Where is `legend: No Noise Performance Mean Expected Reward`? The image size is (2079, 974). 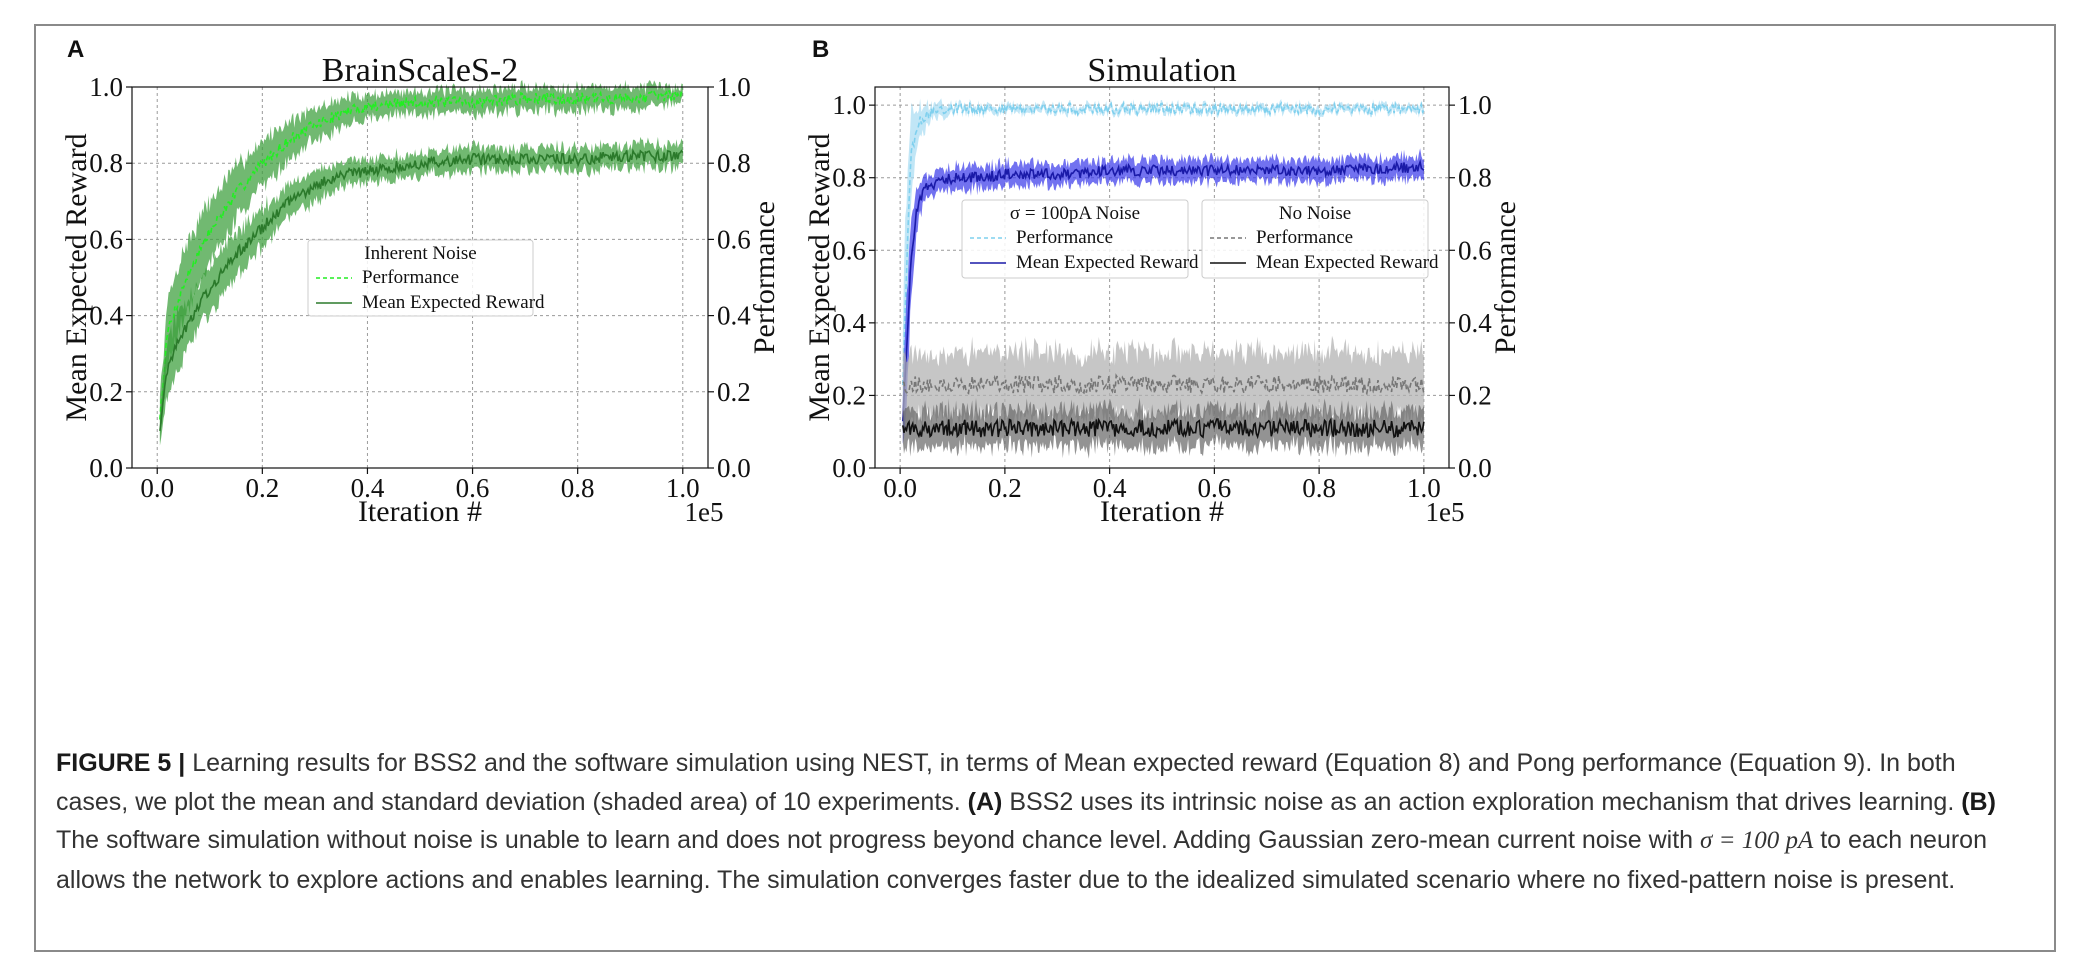 legend: No Noise Performance Mean Expected Reward is located at coordinates (1320, 239).